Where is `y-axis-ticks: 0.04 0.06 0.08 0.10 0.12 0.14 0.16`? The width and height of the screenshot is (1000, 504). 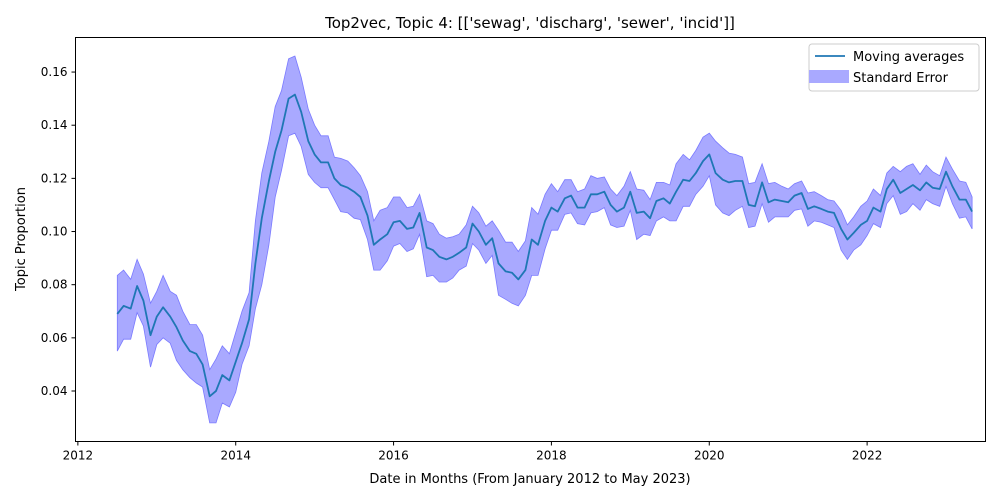
y-axis-ticks: 0.04 0.06 0.08 0.10 0.12 0.14 0.16 is located at coordinates (58, 231).